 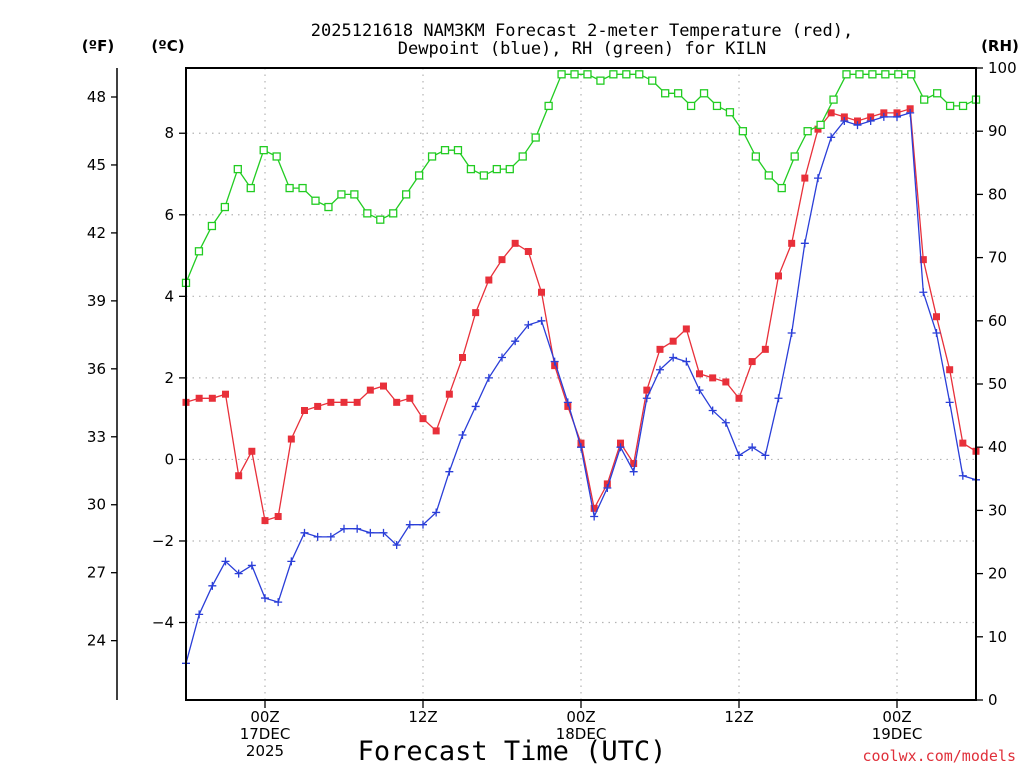 What do you see at coordinates (169, 296) in the screenshot?
I see `celsius-tick-label: 4` at bounding box center [169, 296].